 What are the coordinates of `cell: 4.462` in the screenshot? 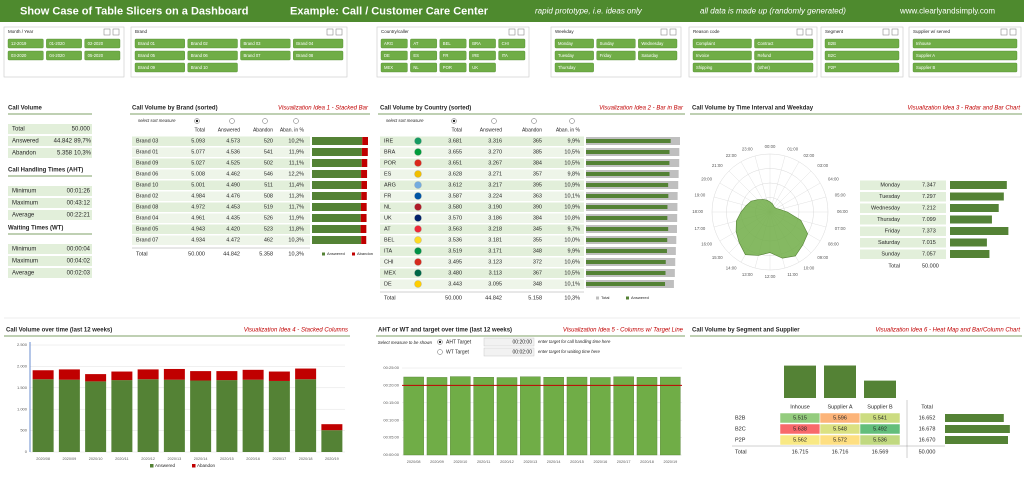 It's located at (233, 174).